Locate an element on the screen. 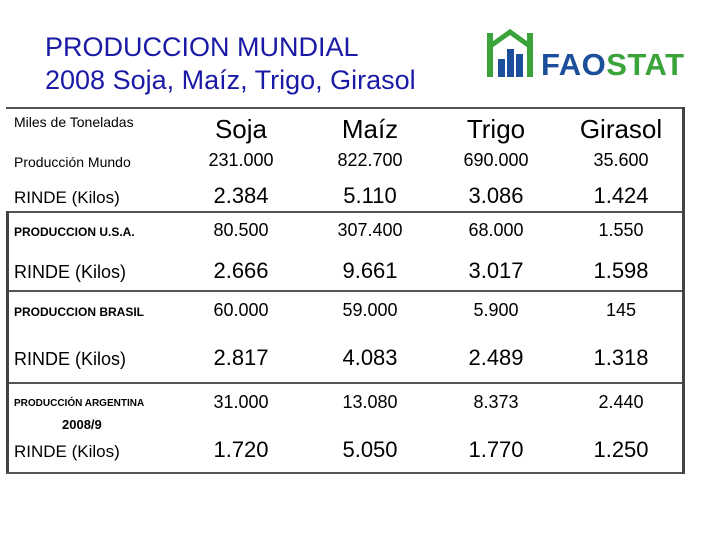  frame-top-line is located at coordinates (345, 108).